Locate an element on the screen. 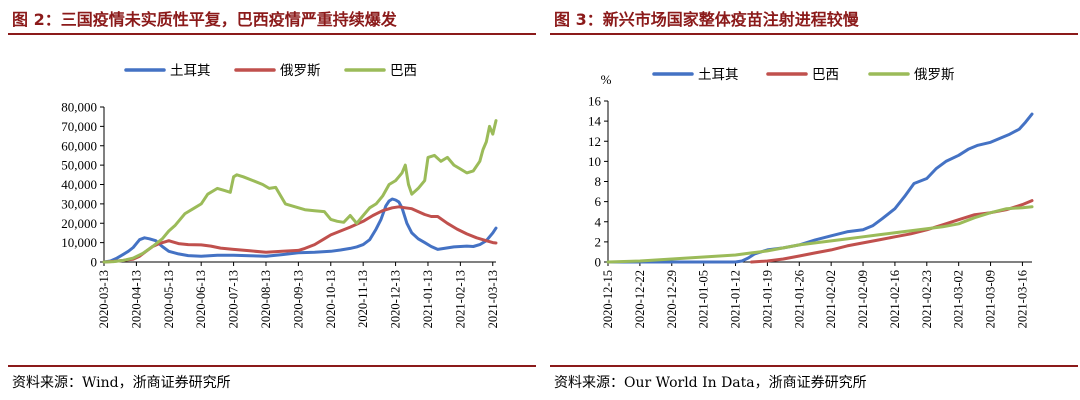 The width and height of the screenshot is (1080, 400). figure-3-source: 资料来源：Our World In Data，浙商证券研究所 is located at coordinates (710, 383).